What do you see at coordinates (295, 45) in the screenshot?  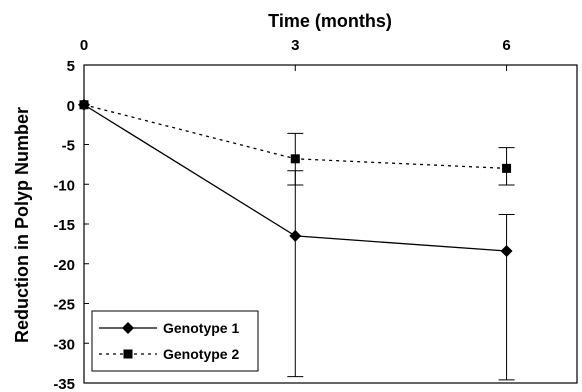 I see `x-tick-label: 3` at bounding box center [295, 45].